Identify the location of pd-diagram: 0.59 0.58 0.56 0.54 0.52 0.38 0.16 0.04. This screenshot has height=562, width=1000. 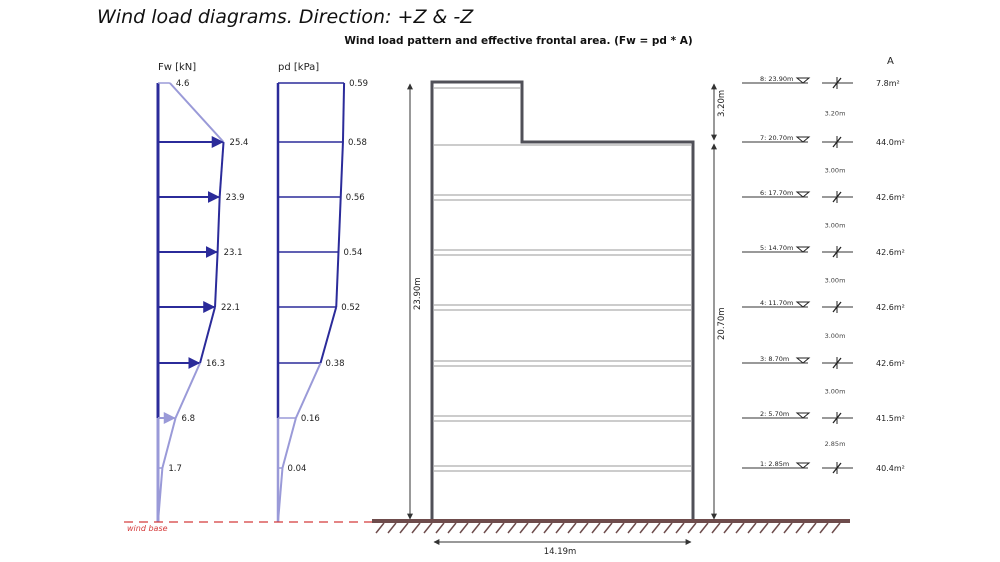
(322, 301).